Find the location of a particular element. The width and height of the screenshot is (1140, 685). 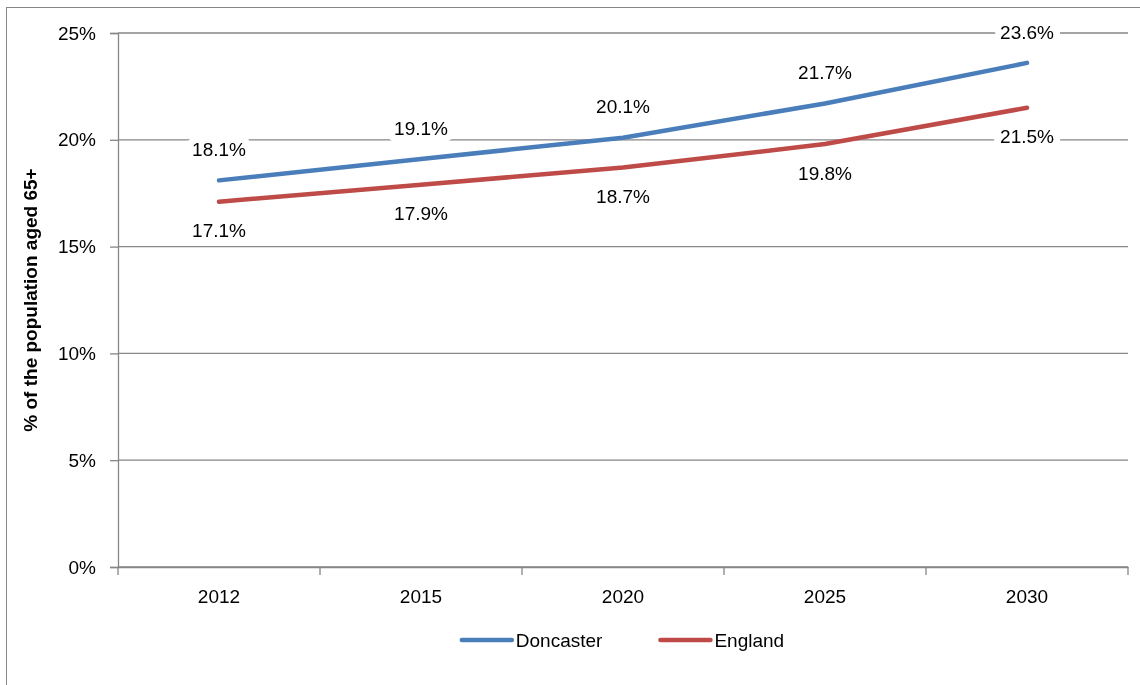

data-label: 19.8% is located at coordinates (825, 173).